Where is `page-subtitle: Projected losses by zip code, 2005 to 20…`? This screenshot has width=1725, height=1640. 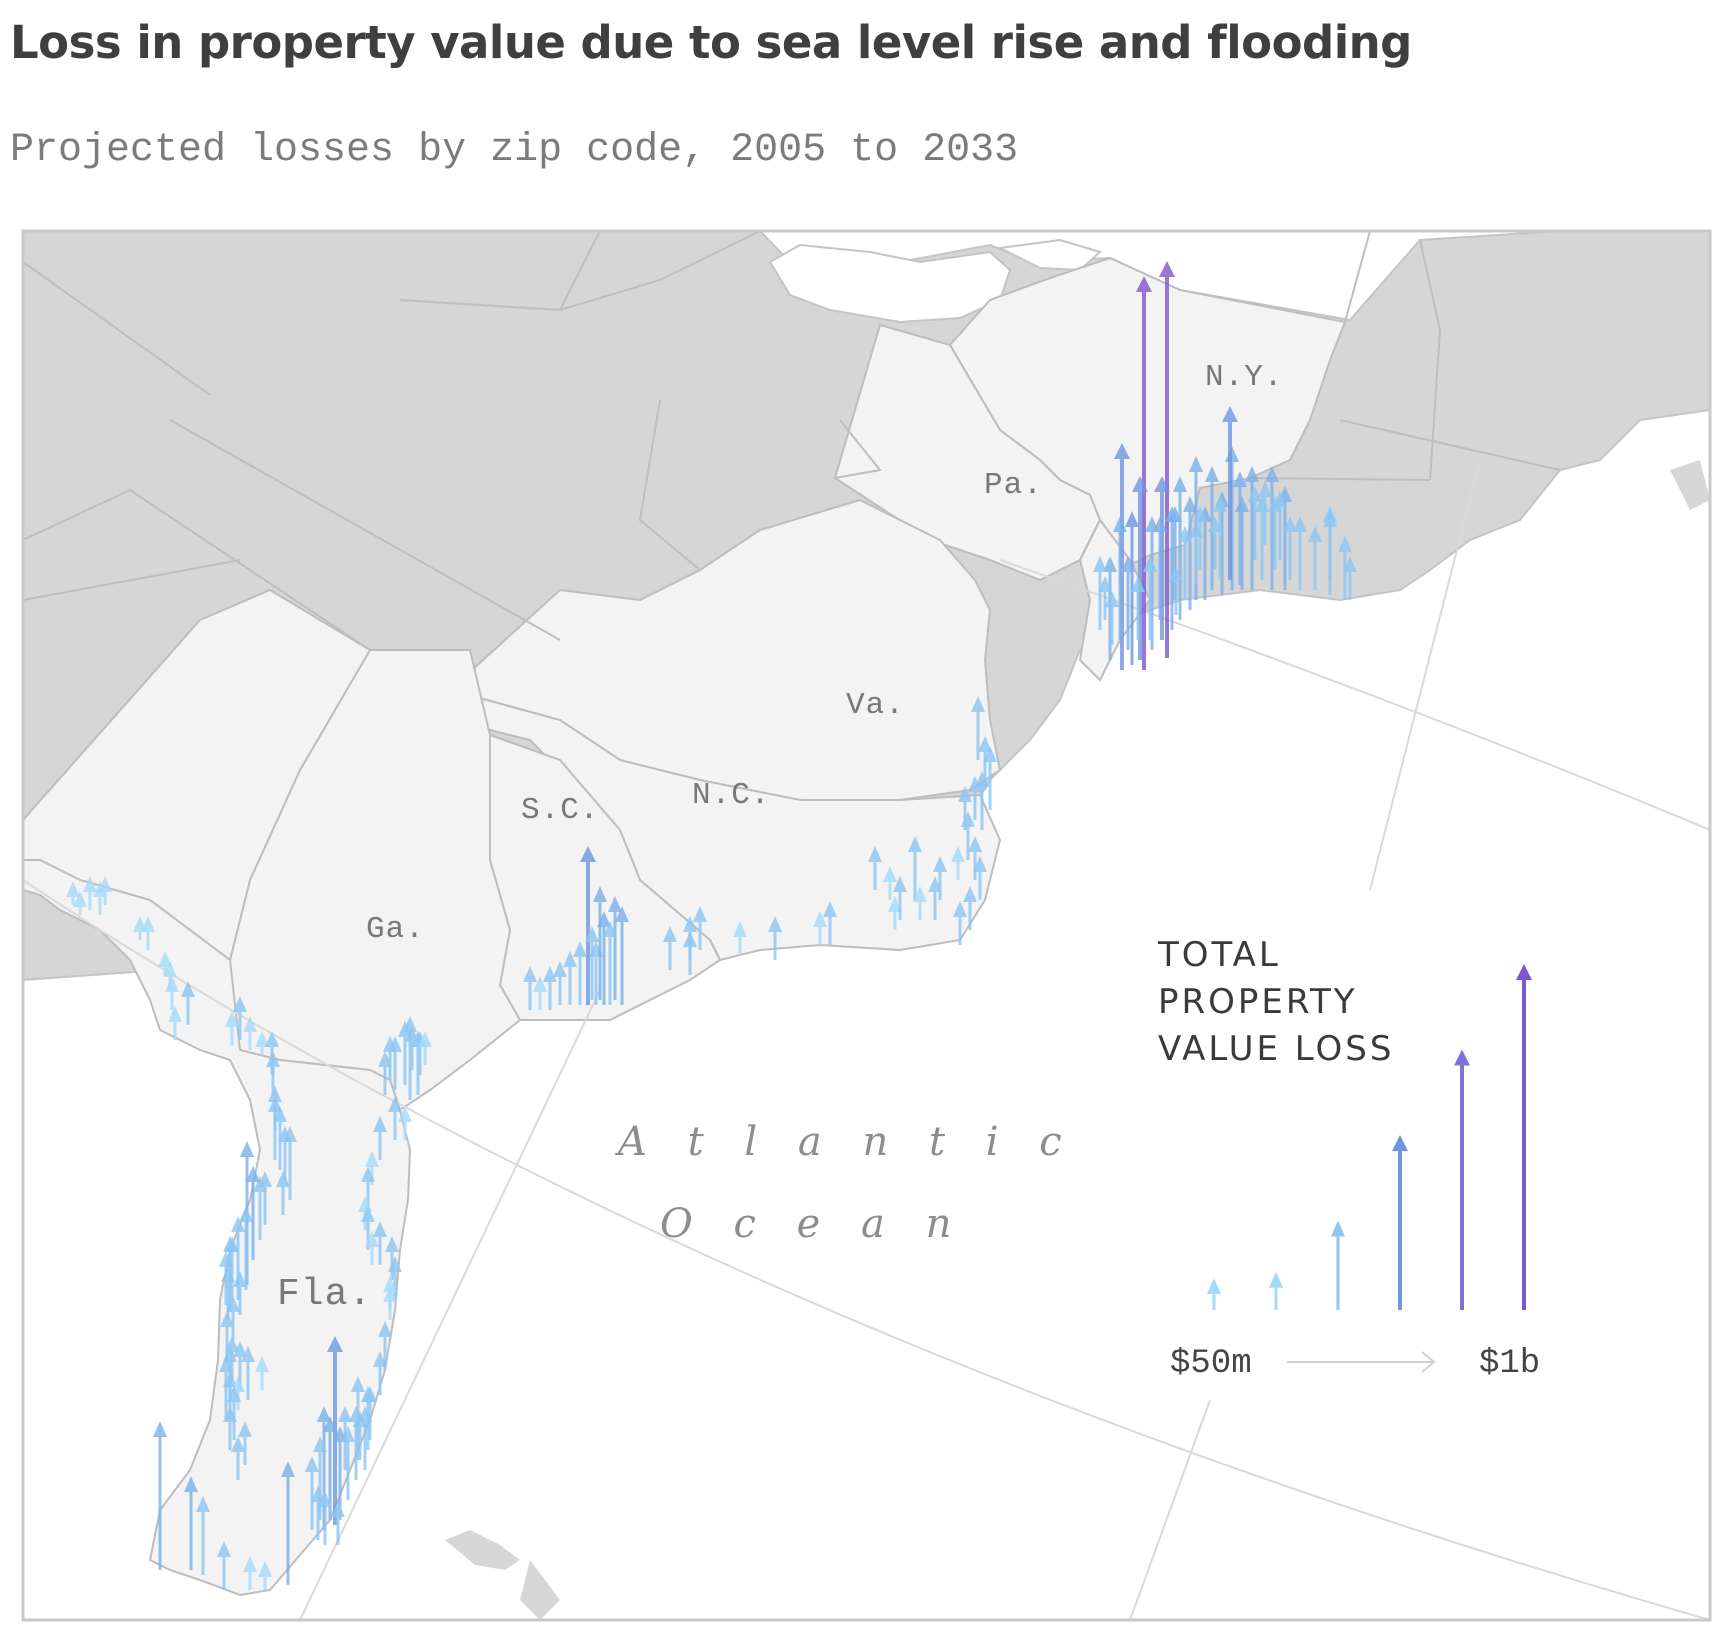 page-subtitle: Projected losses by zip code, 2005 to 20… is located at coordinates (514, 150).